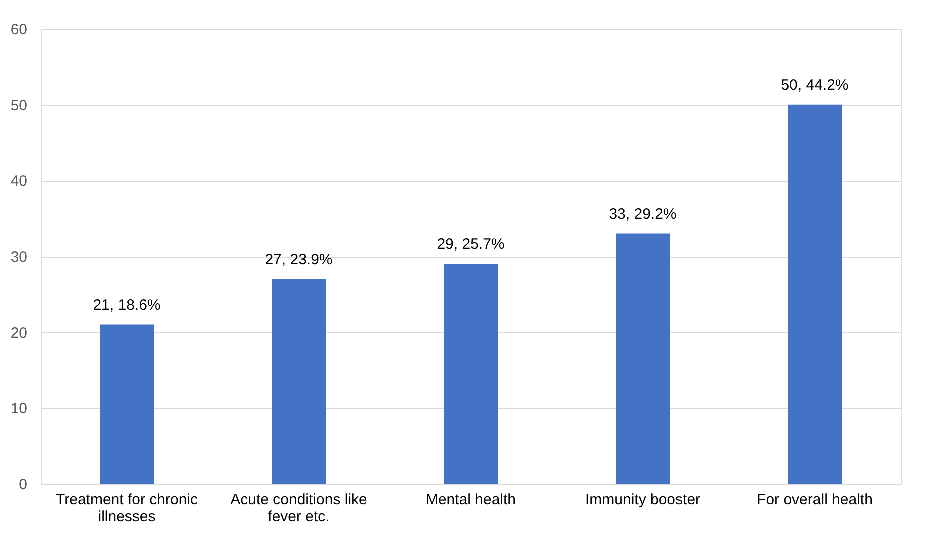 Image resolution: width=943 pixels, height=558 pixels. What do you see at coordinates (19, 257) in the screenshot?
I see `y-tick-label: 30` at bounding box center [19, 257].